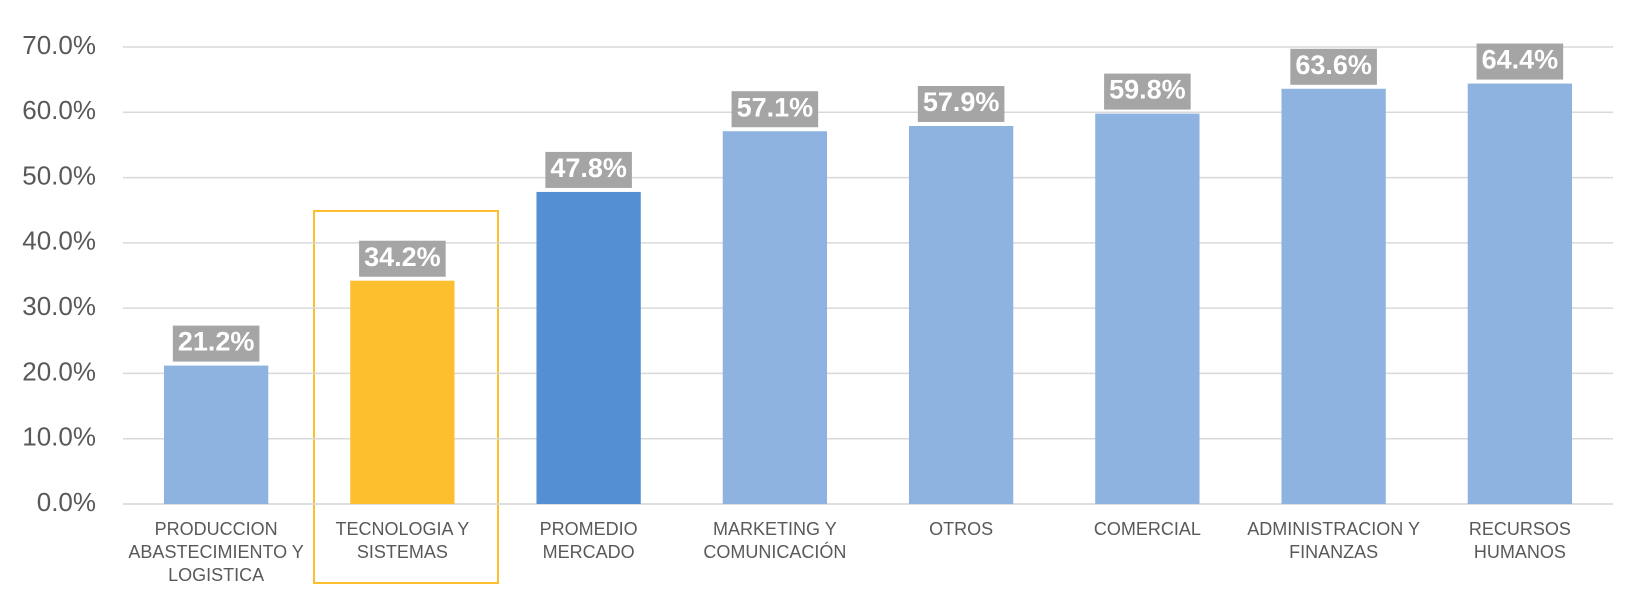 The image size is (1632, 594). I want to click on y-tick-label: 10.0%, so click(59, 437).